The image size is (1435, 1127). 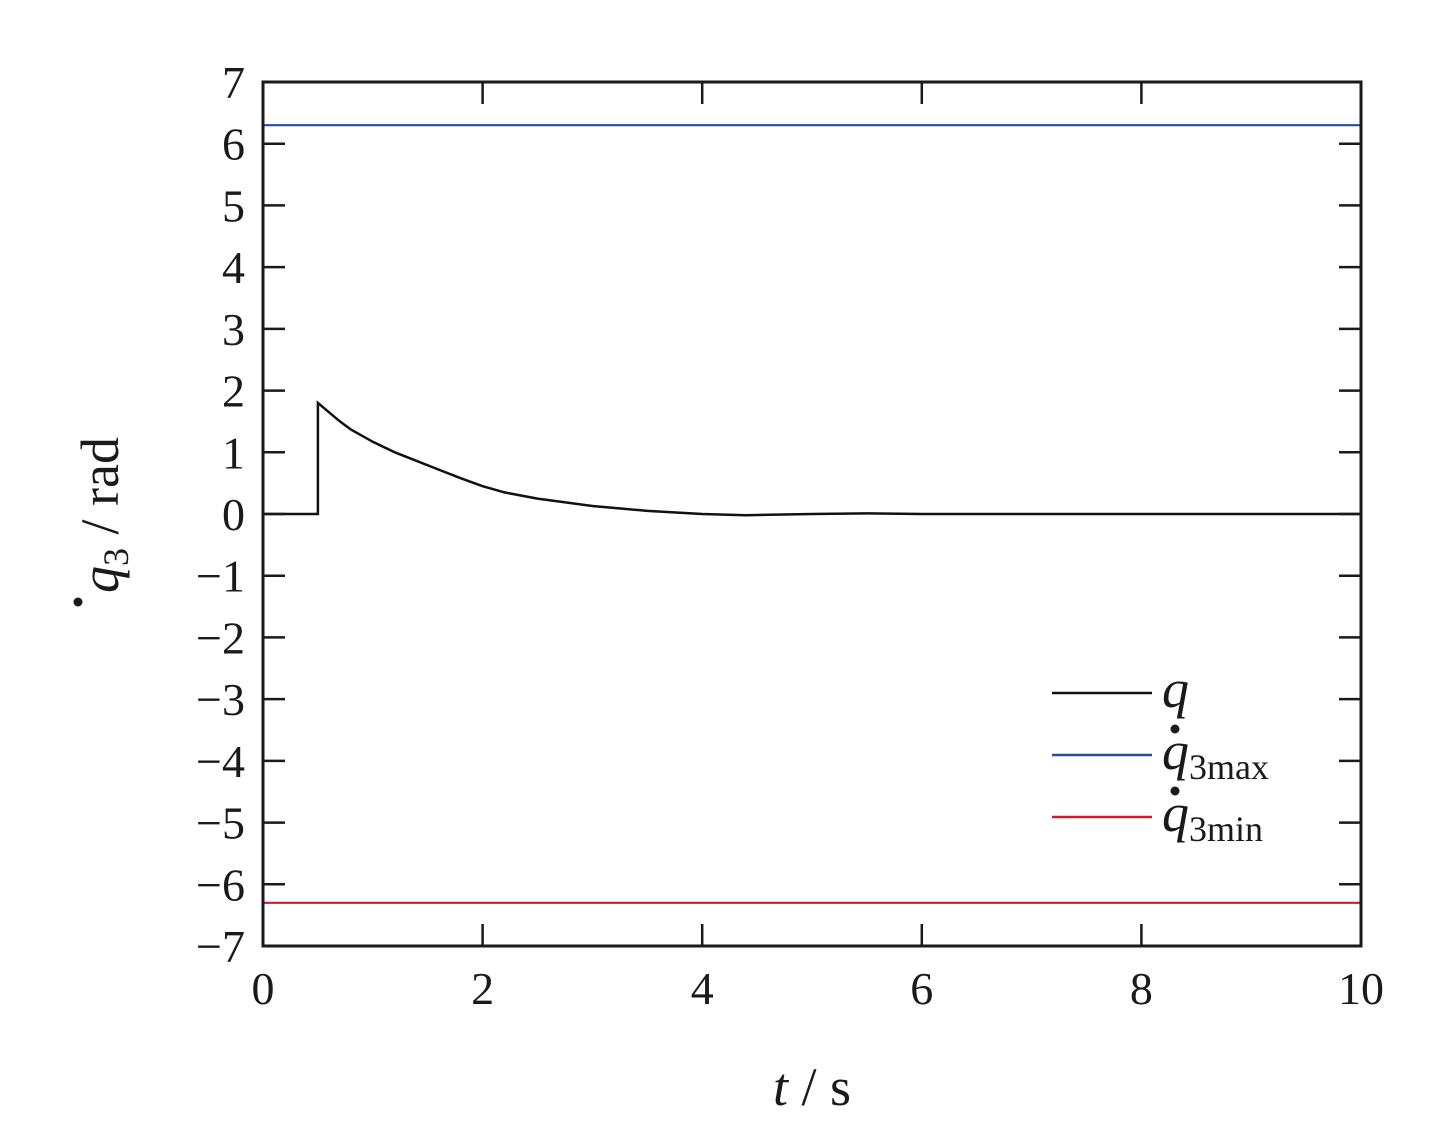 I want to click on svg-text: q3 / rad, so click(x=103, y=515).